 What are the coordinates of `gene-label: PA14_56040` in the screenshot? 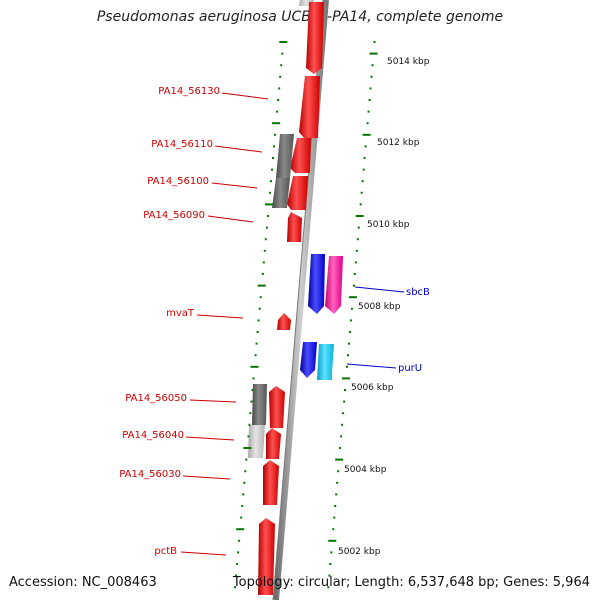 It's located at (153, 435).